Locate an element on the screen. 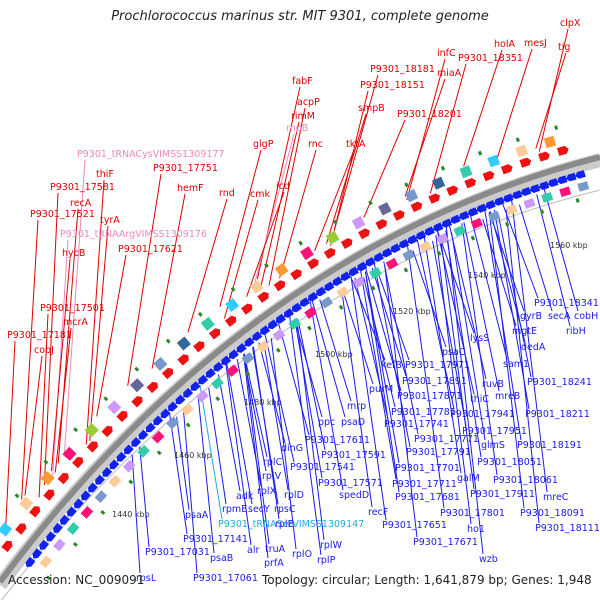  gene-label: gyrB is located at coordinates (531, 316).